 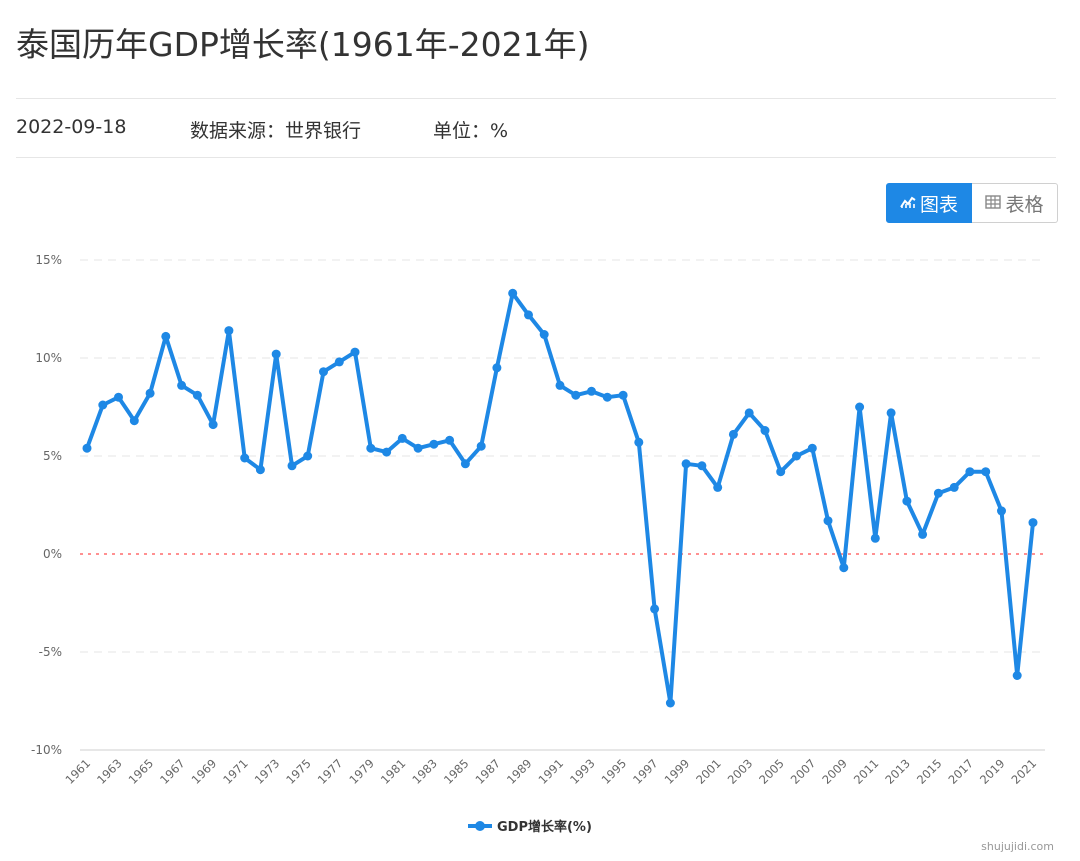 What do you see at coordinates (544, 827) in the screenshot?
I see `legend-label: GDP增长率(%)` at bounding box center [544, 827].